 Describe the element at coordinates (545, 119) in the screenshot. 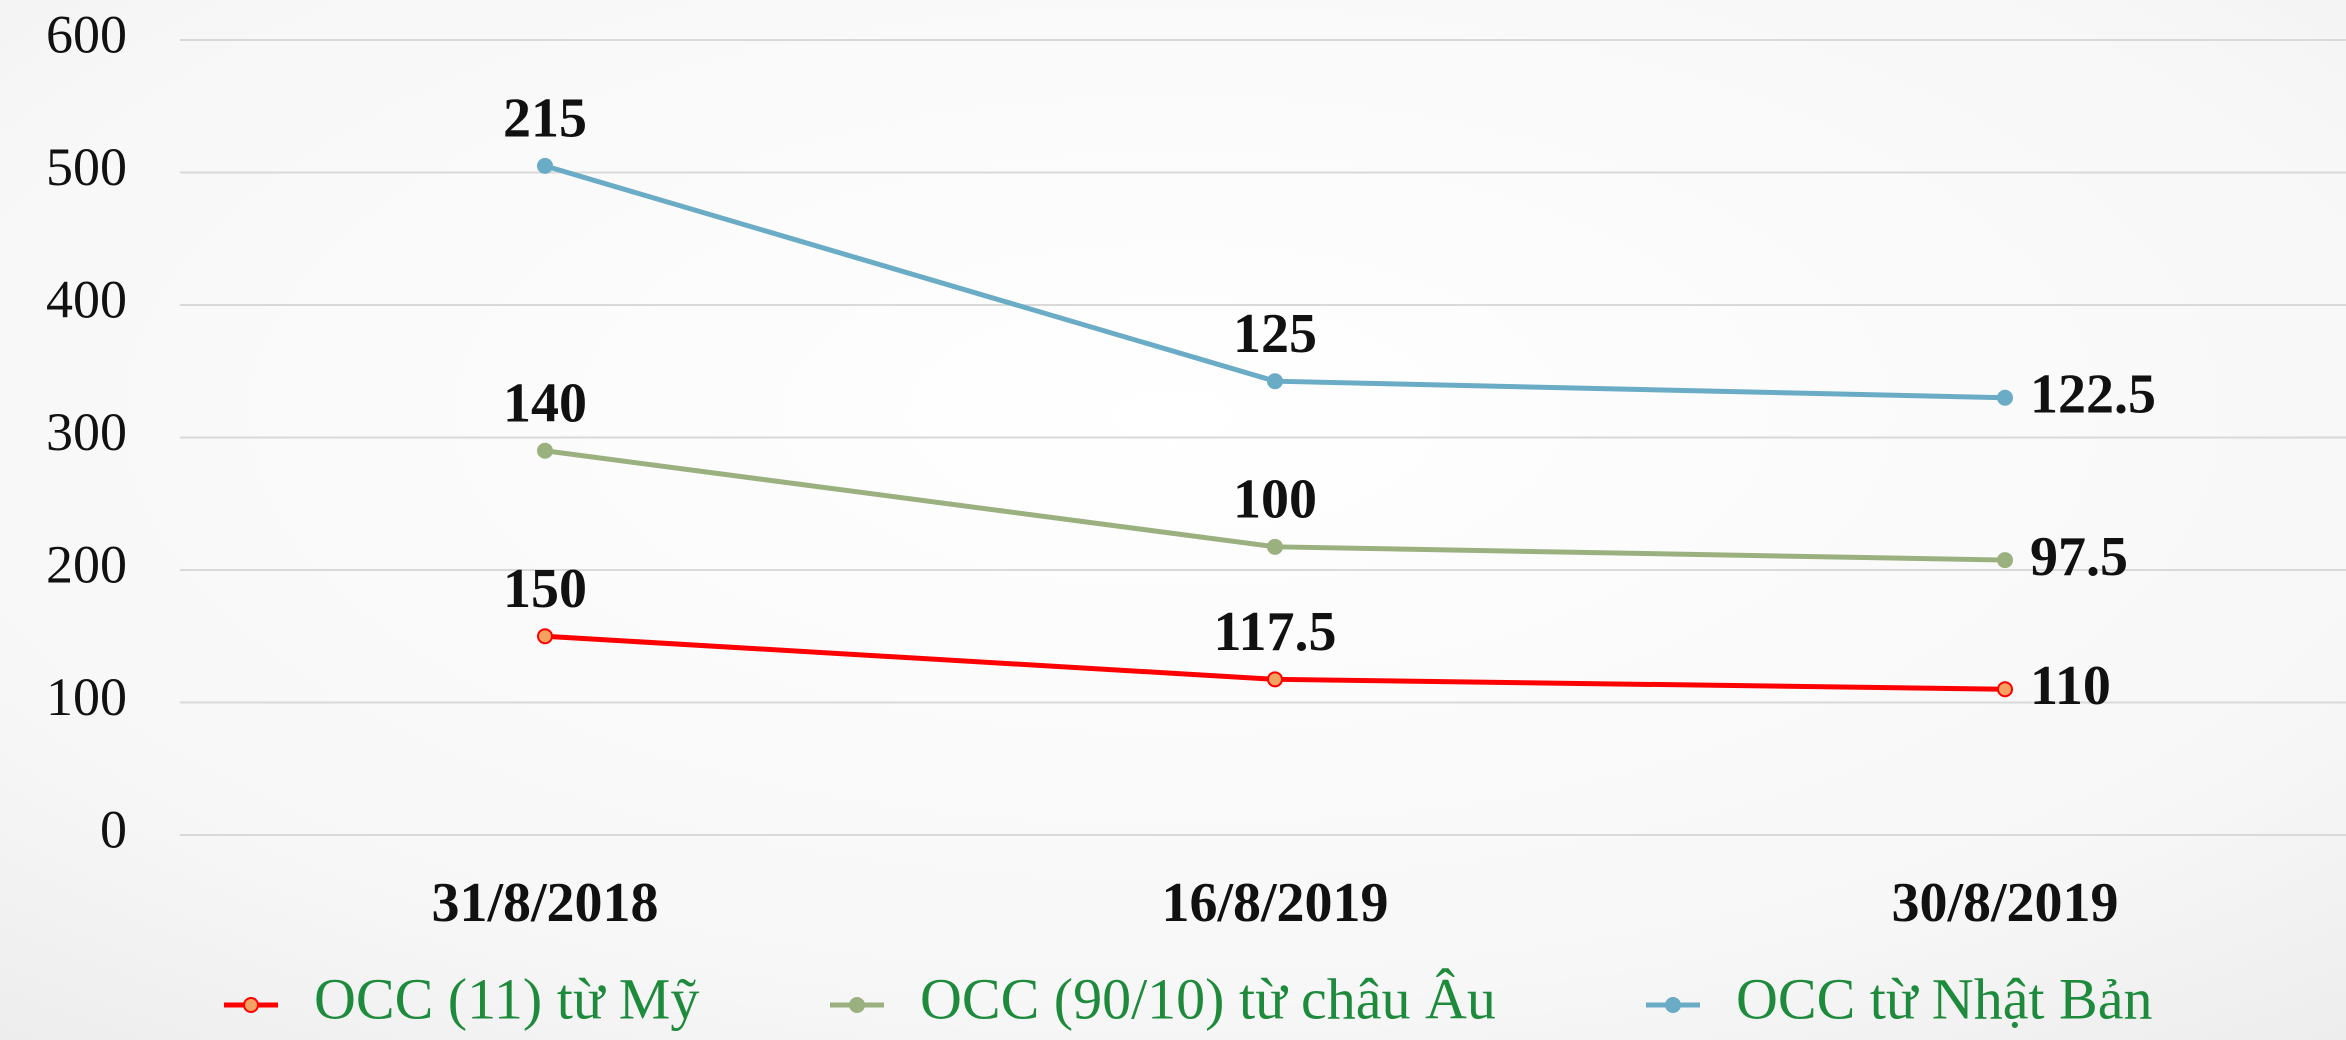

I see `data-label: 215` at that location.